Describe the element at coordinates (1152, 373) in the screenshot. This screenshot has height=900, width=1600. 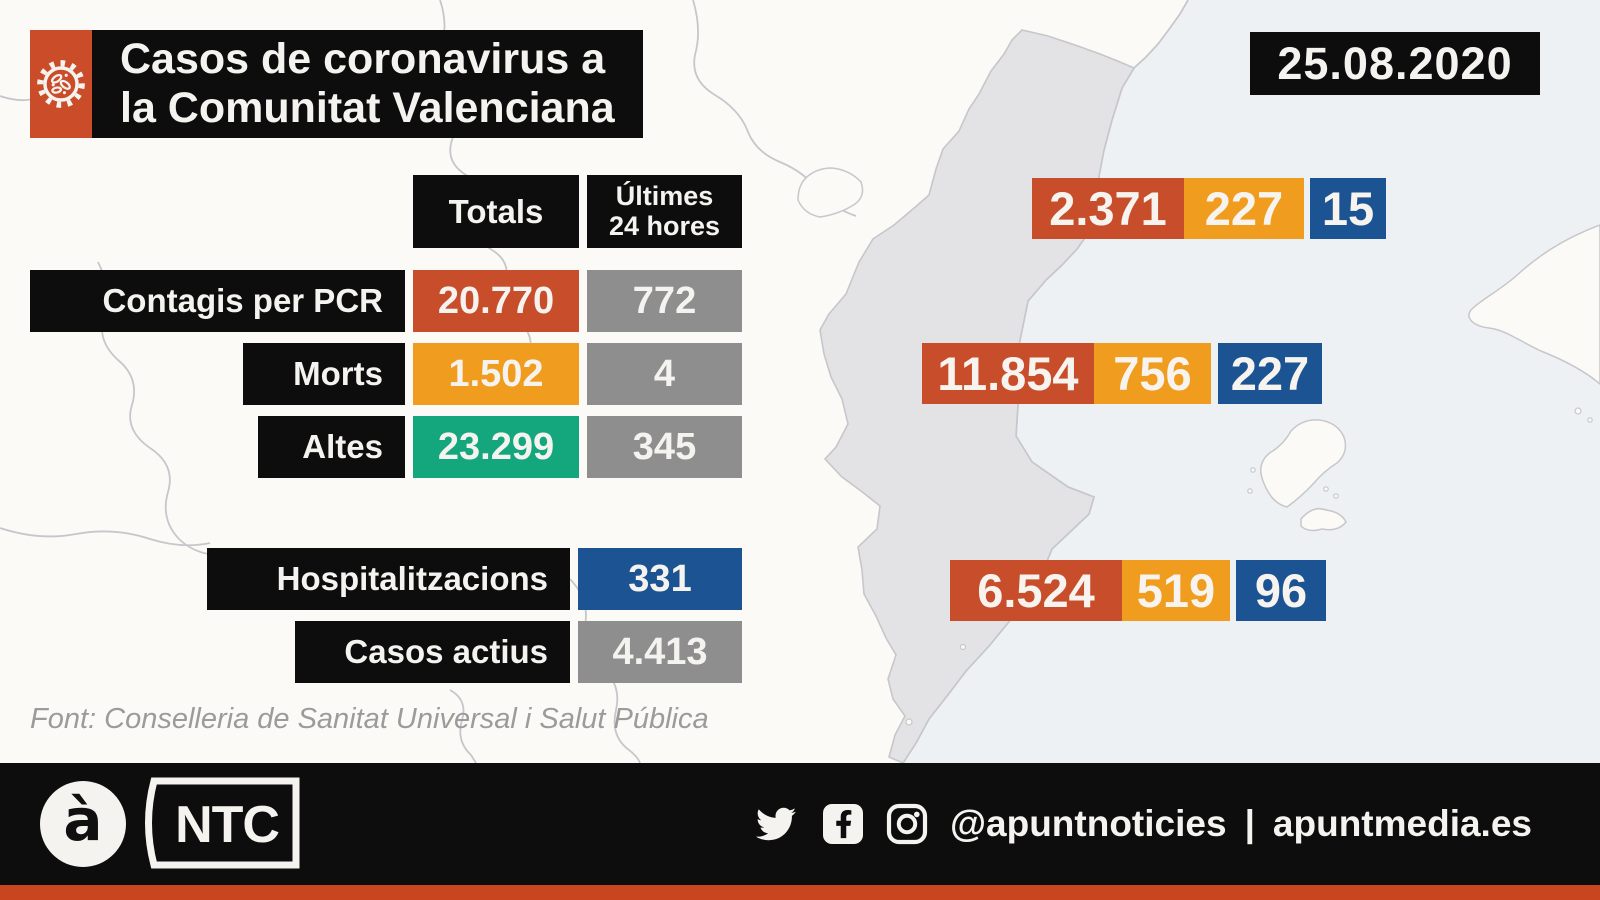
I see `central-deaths-badge: 756` at that location.